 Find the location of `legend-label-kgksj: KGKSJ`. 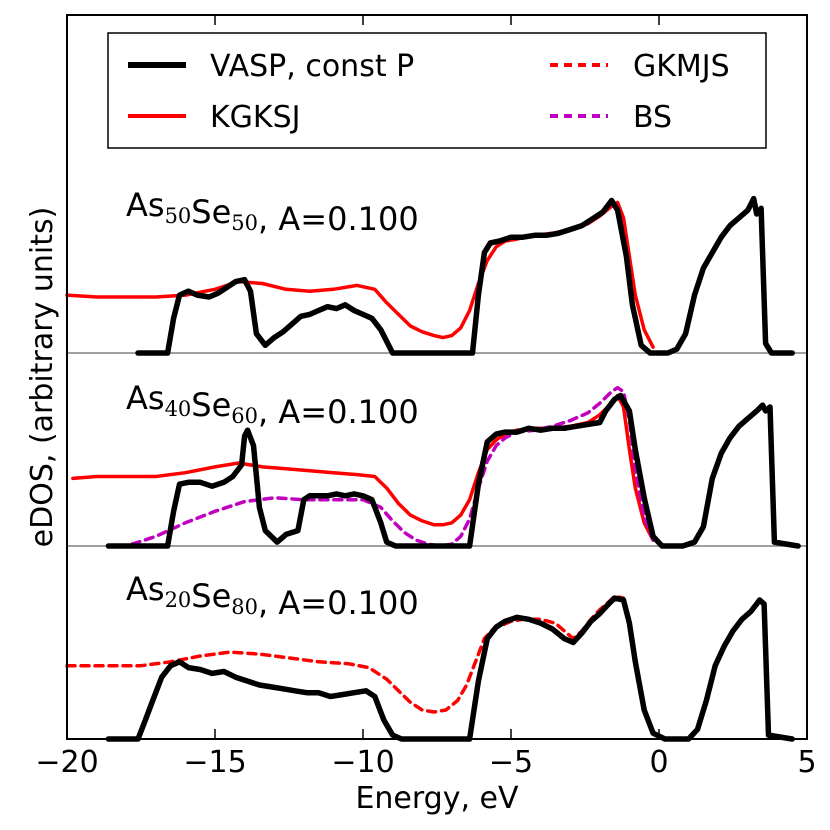

legend-label-kgksj: KGKSJ is located at coordinates (255, 117).